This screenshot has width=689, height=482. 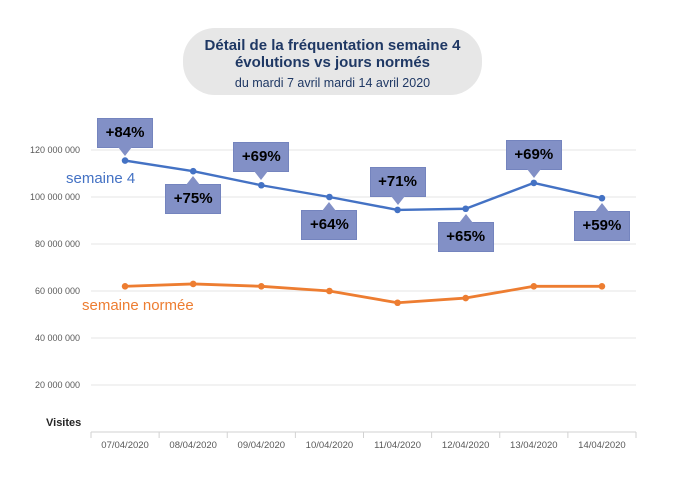 I want to click on data-label-callout: +75%, so click(x=193, y=195).